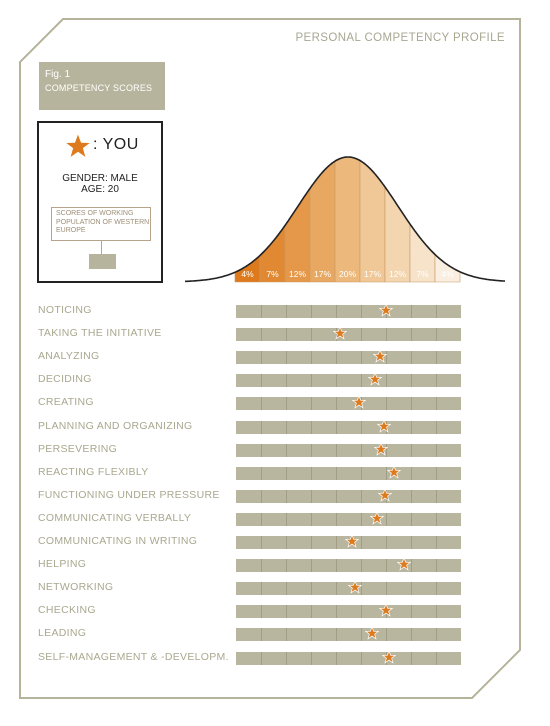 The width and height of the screenshot is (550, 726). I want to click on competency-label: NOTICING, so click(65, 310).